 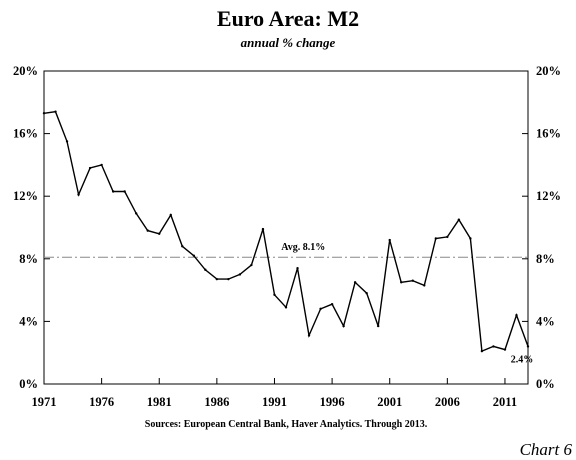 What do you see at coordinates (303, 247) in the screenshot?
I see `average-label: Avg. 8.1%` at bounding box center [303, 247].